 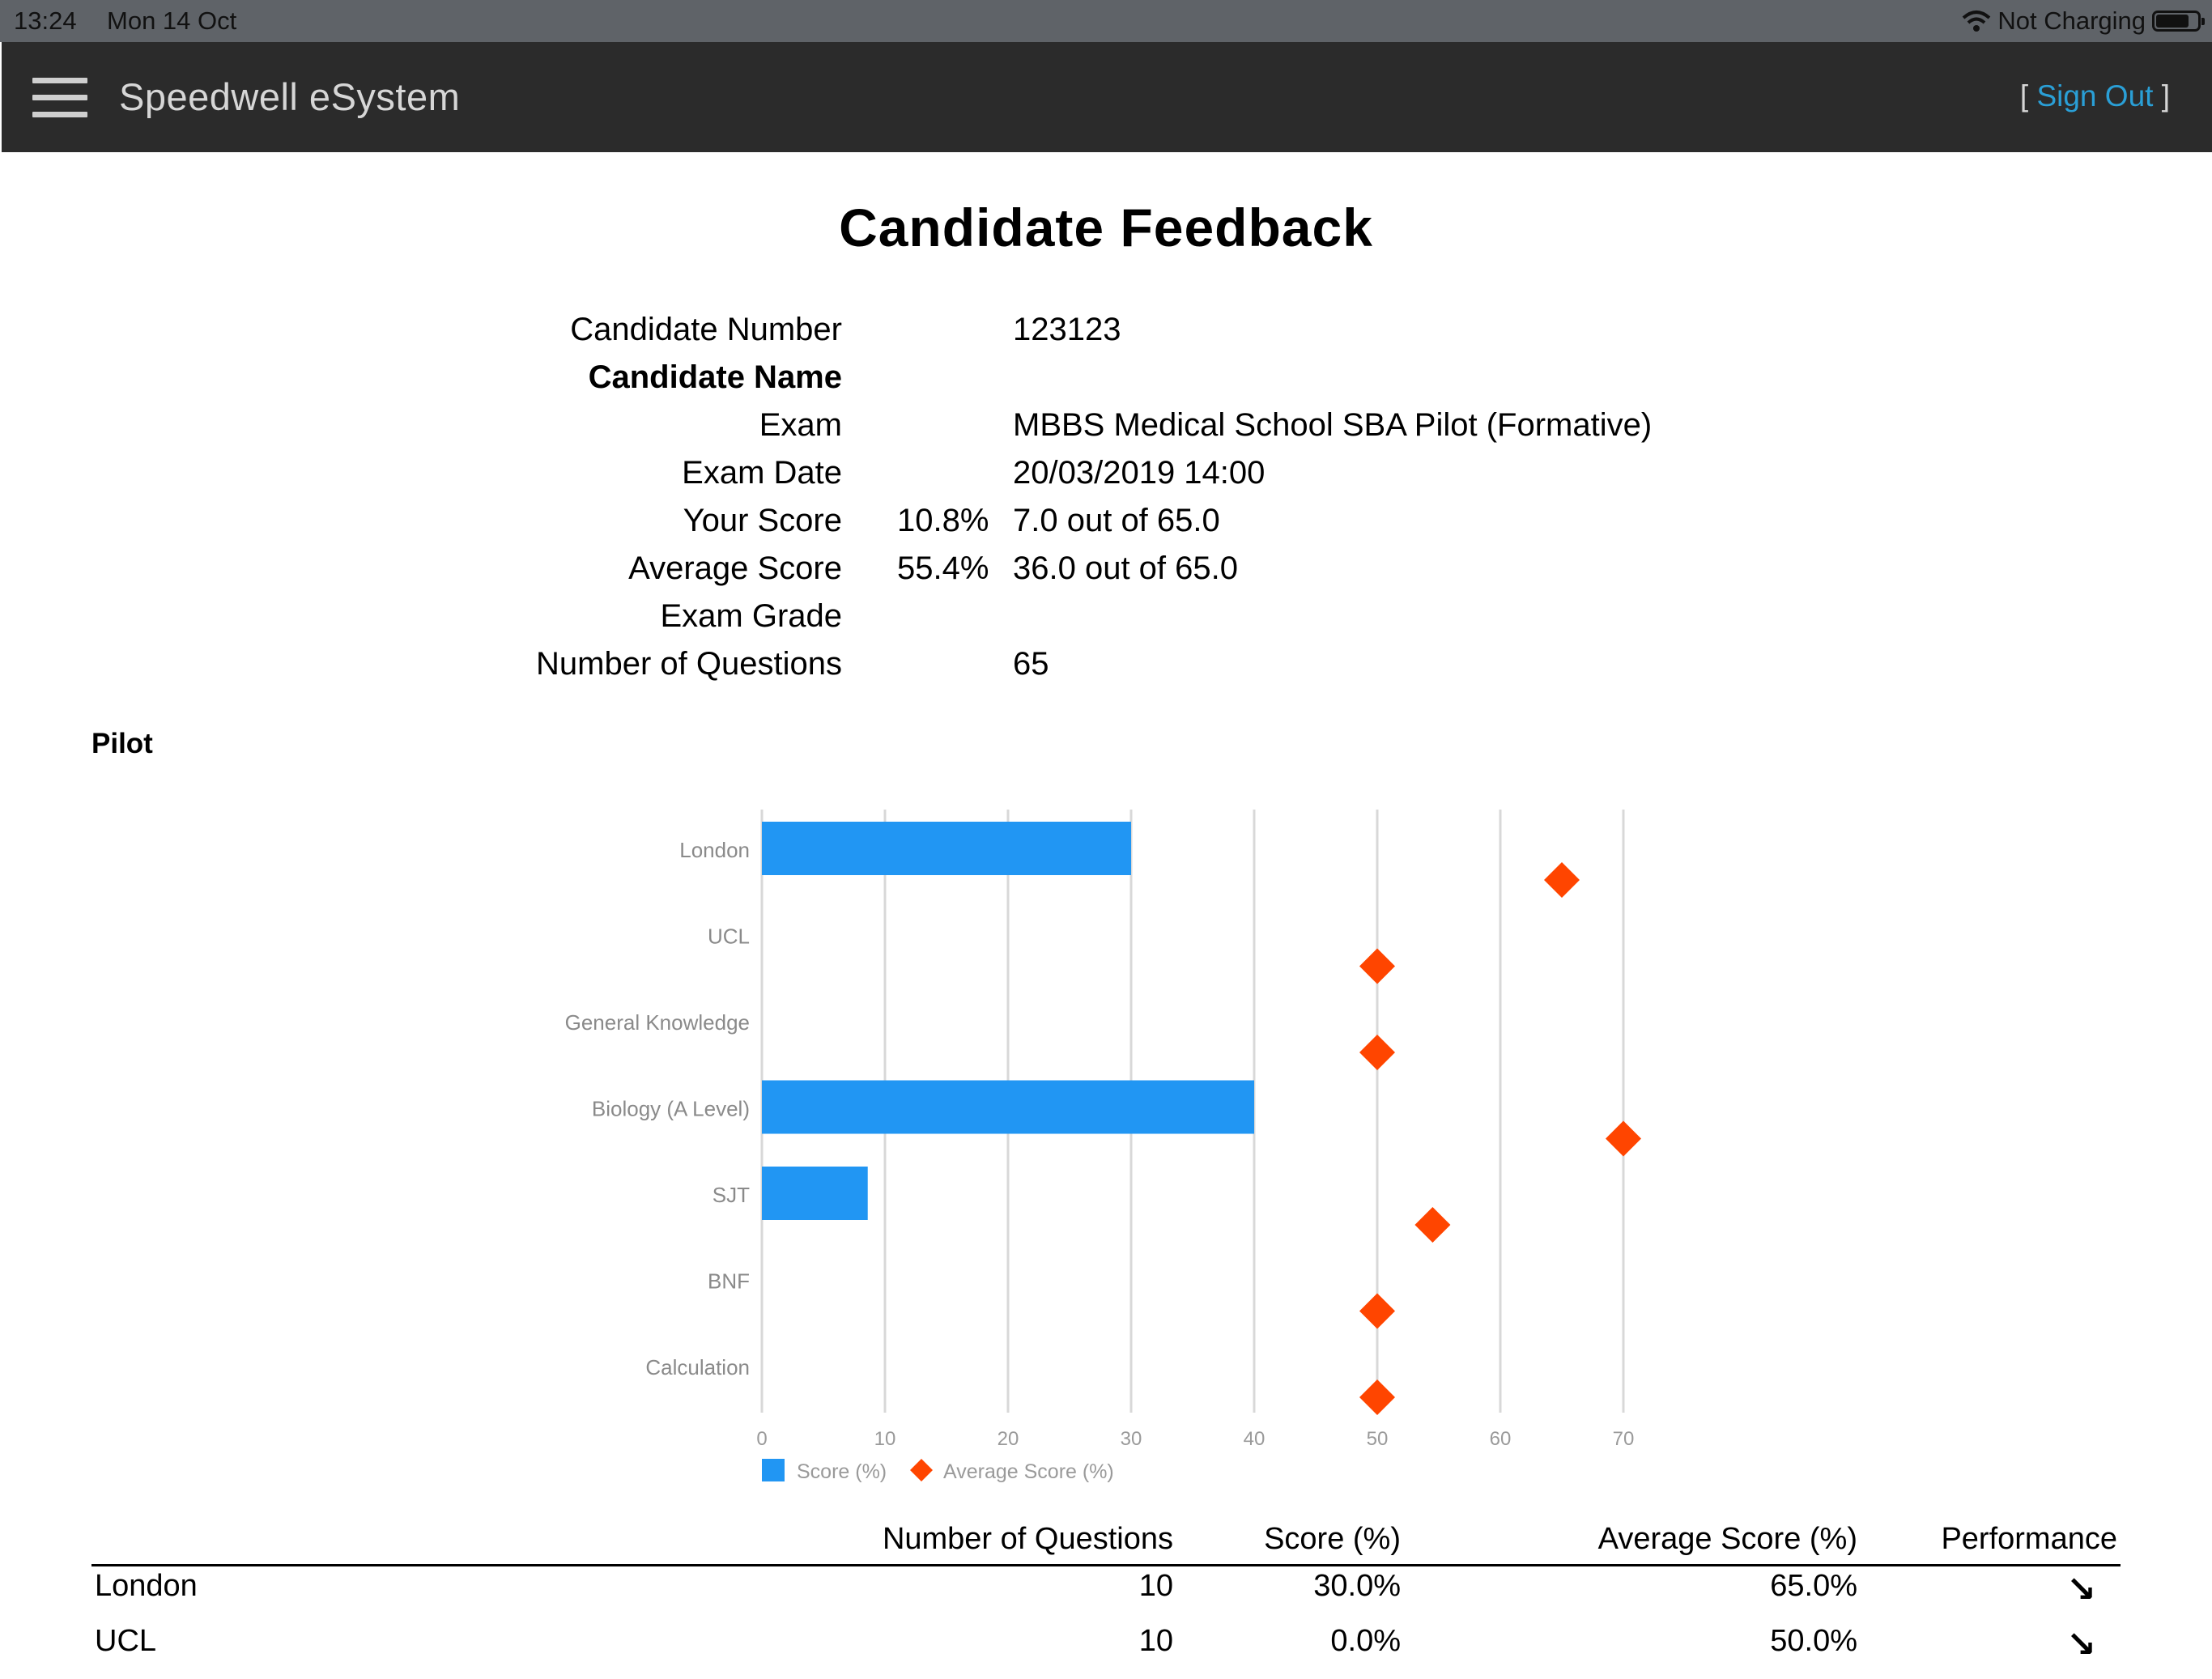 I want to click on wifi-icon, so click(x=1977, y=21).